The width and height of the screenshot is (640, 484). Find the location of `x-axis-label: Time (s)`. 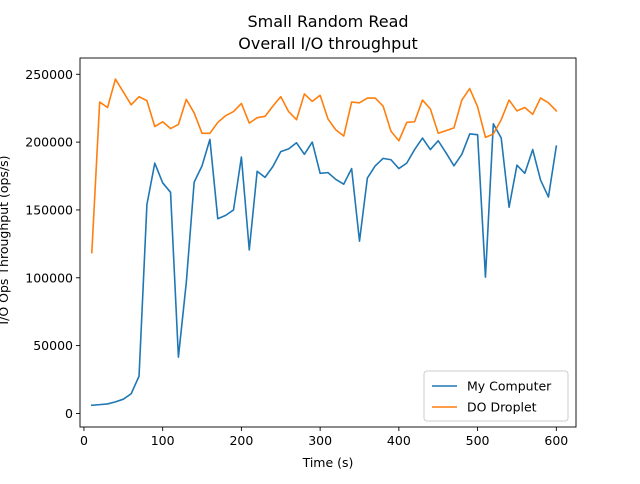

x-axis-label: Time (s) is located at coordinates (328, 462).